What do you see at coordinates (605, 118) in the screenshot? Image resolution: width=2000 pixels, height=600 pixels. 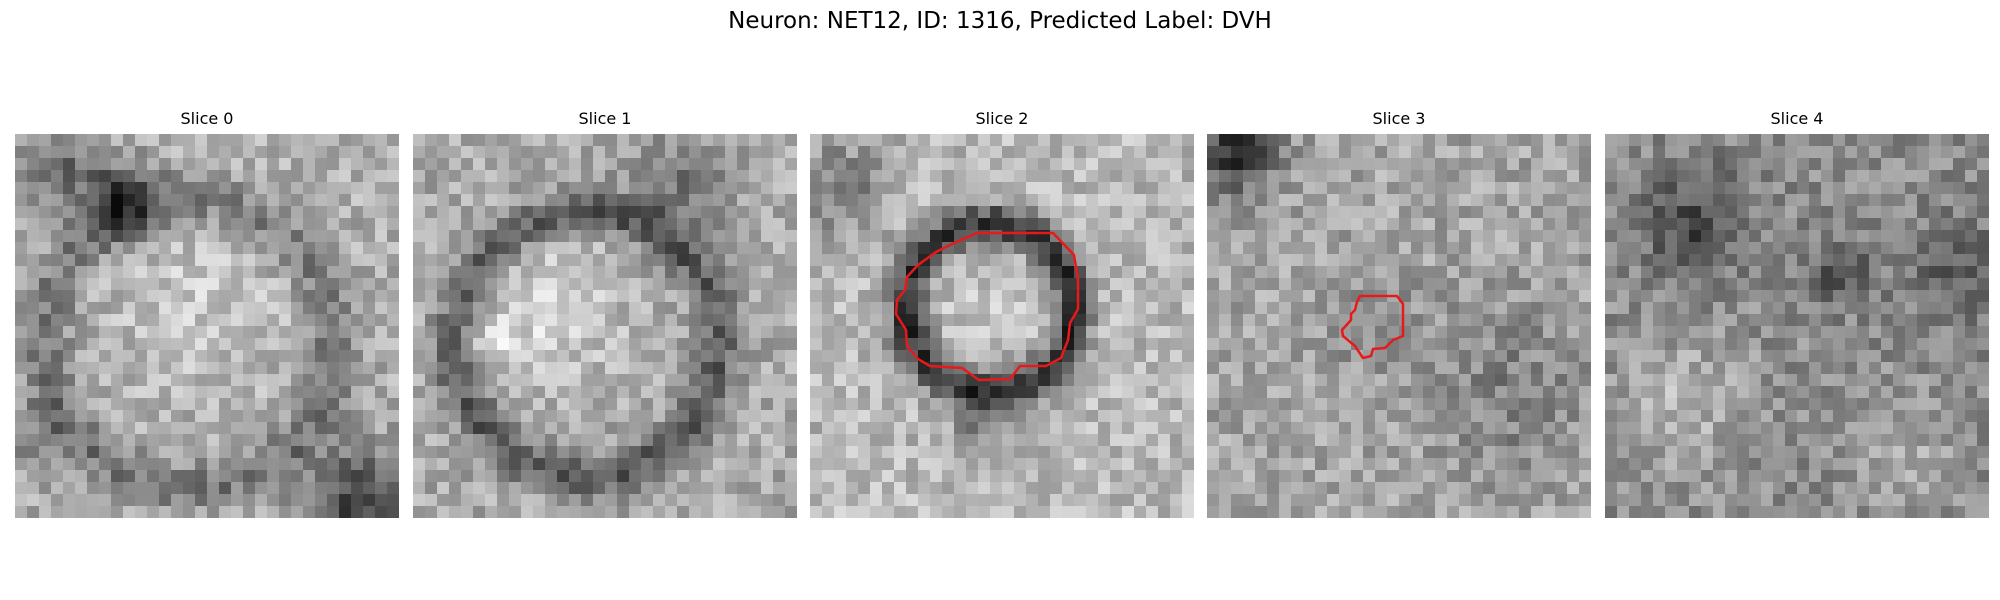 I see `slice-title: Slice 1` at bounding box center [605, 118].